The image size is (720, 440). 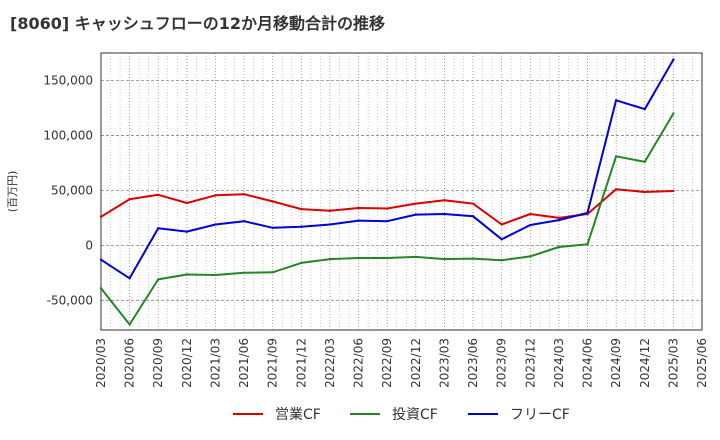 What do you see at coordinates (70, 300) in the screenshot?
I see `y-tick-label: -50,000` at bounding box center [70, 300].